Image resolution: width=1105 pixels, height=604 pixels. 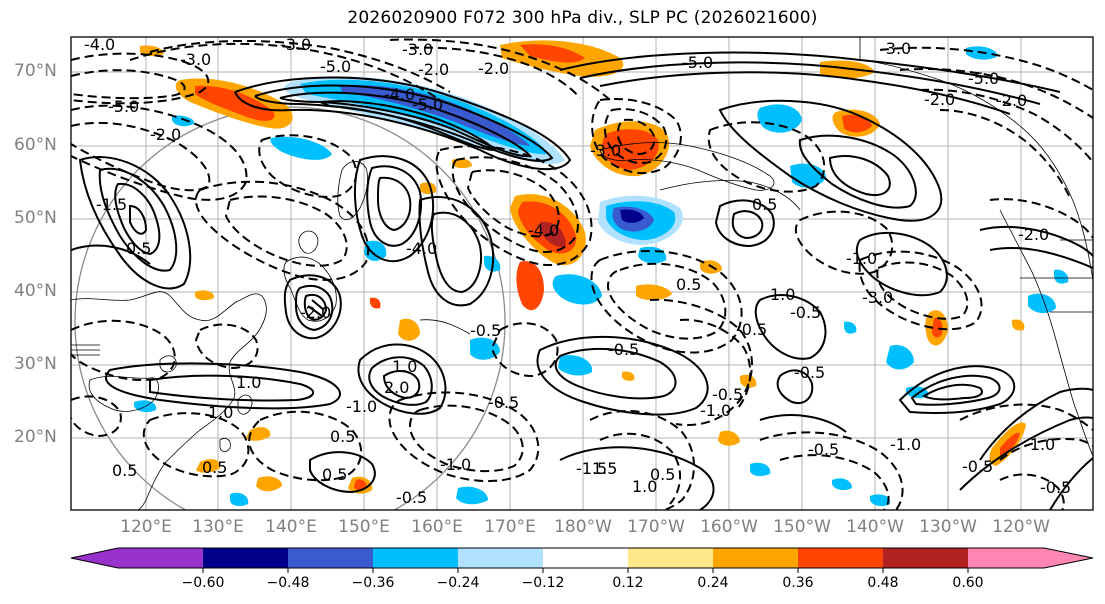 I want to click on colorbar-tick-label: 0.36, so click(x=798, y=583).